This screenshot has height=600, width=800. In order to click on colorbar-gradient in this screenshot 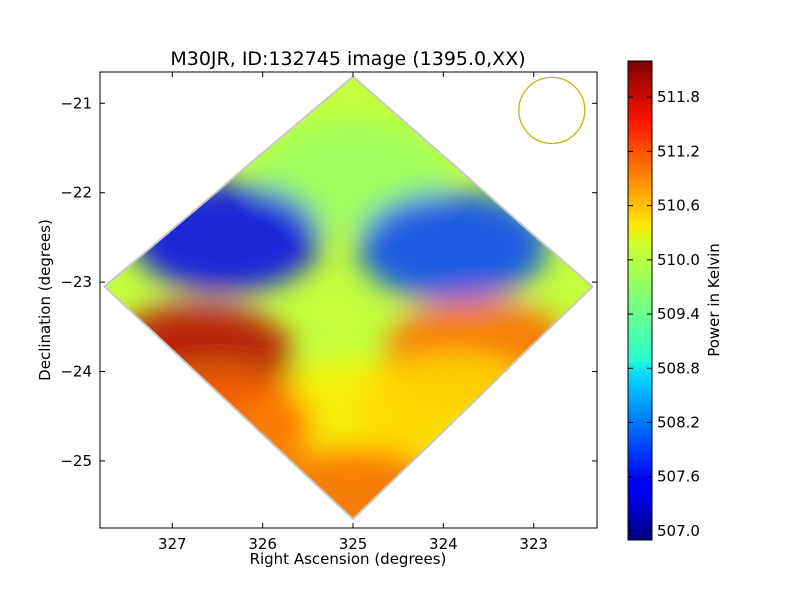, I will do `click(640, 300)`.